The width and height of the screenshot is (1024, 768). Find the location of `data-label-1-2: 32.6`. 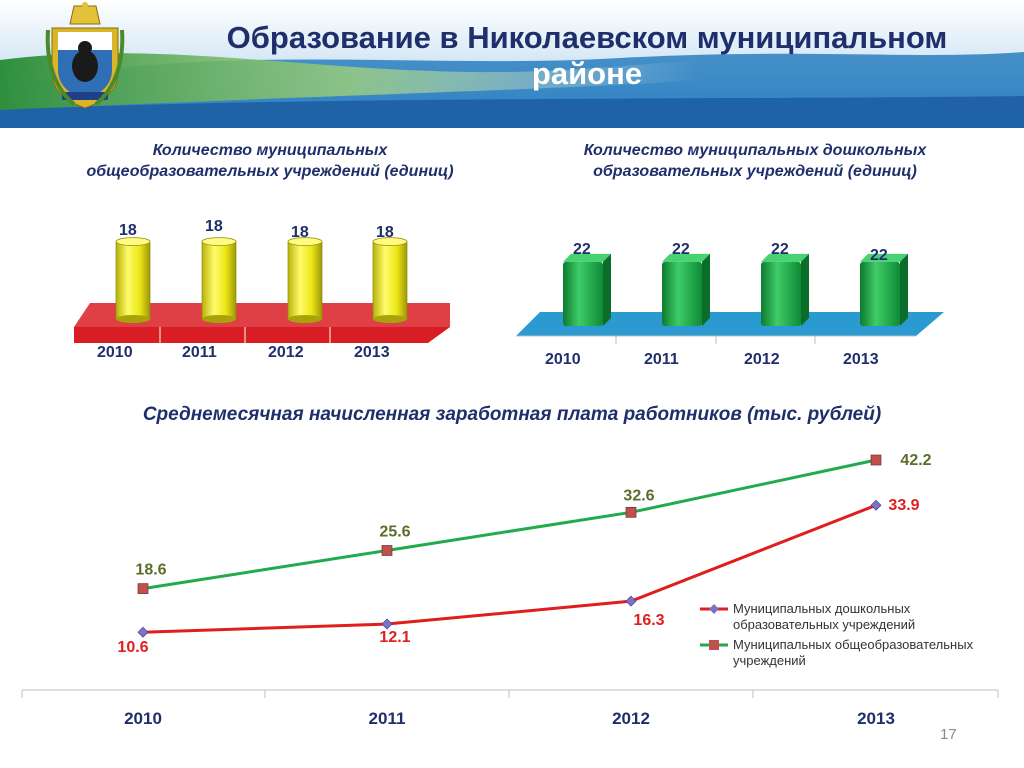

data-label-1-2: 32.6 is located at coordinates (638, 495).